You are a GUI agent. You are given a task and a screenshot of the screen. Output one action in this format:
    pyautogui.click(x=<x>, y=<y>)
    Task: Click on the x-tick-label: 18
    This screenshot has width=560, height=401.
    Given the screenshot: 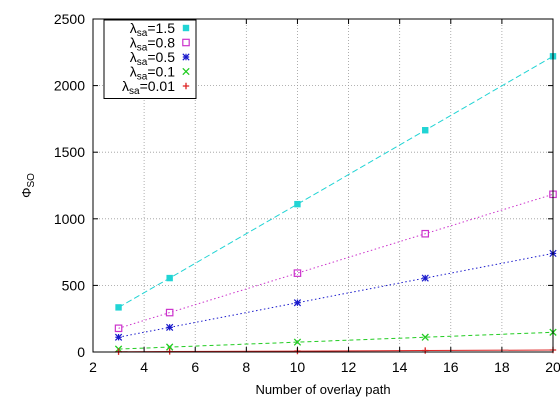 What is the action you would take?
    pyautogui.click(x=502, y=367)
    